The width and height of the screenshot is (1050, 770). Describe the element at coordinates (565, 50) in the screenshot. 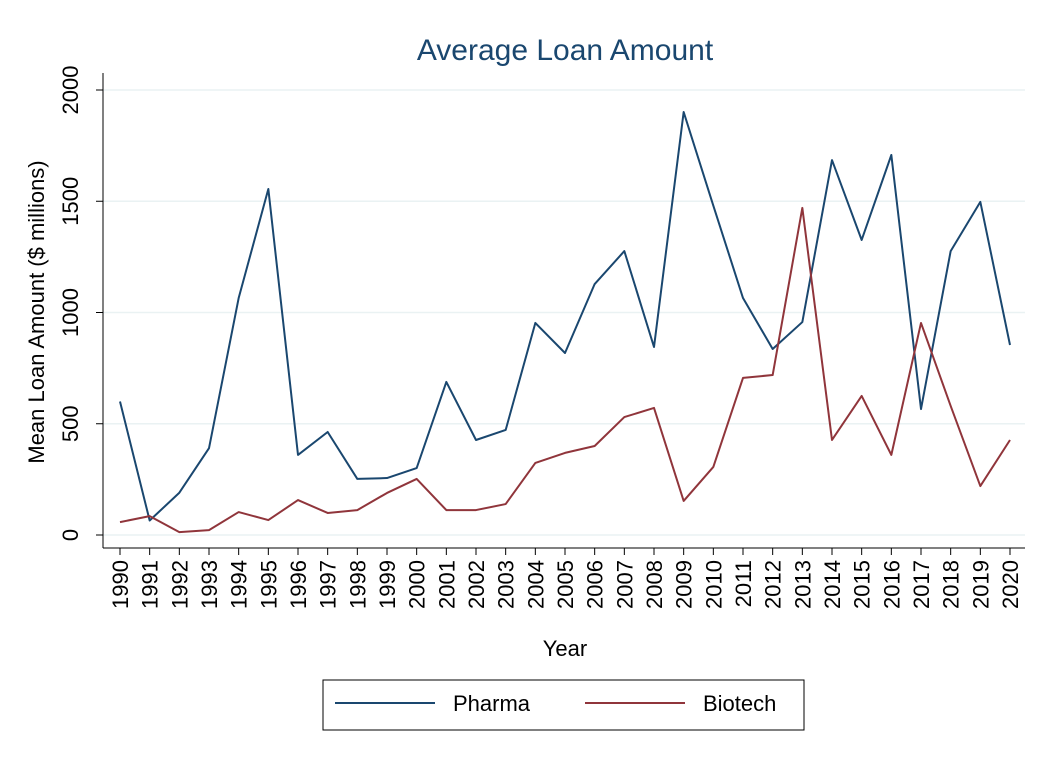

I see `chart-title: Average Loan Amount` at that location.